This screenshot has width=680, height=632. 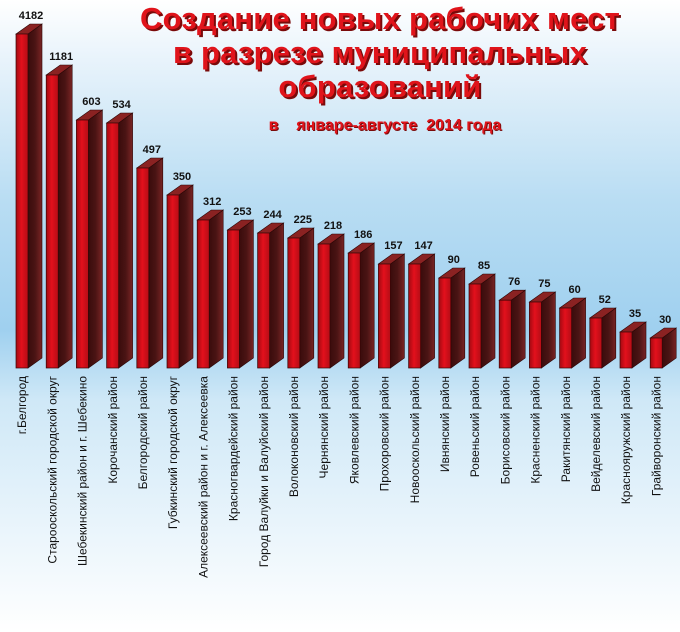 I want to click on chart-title-line-3: образований, so click(x=380, y=86).